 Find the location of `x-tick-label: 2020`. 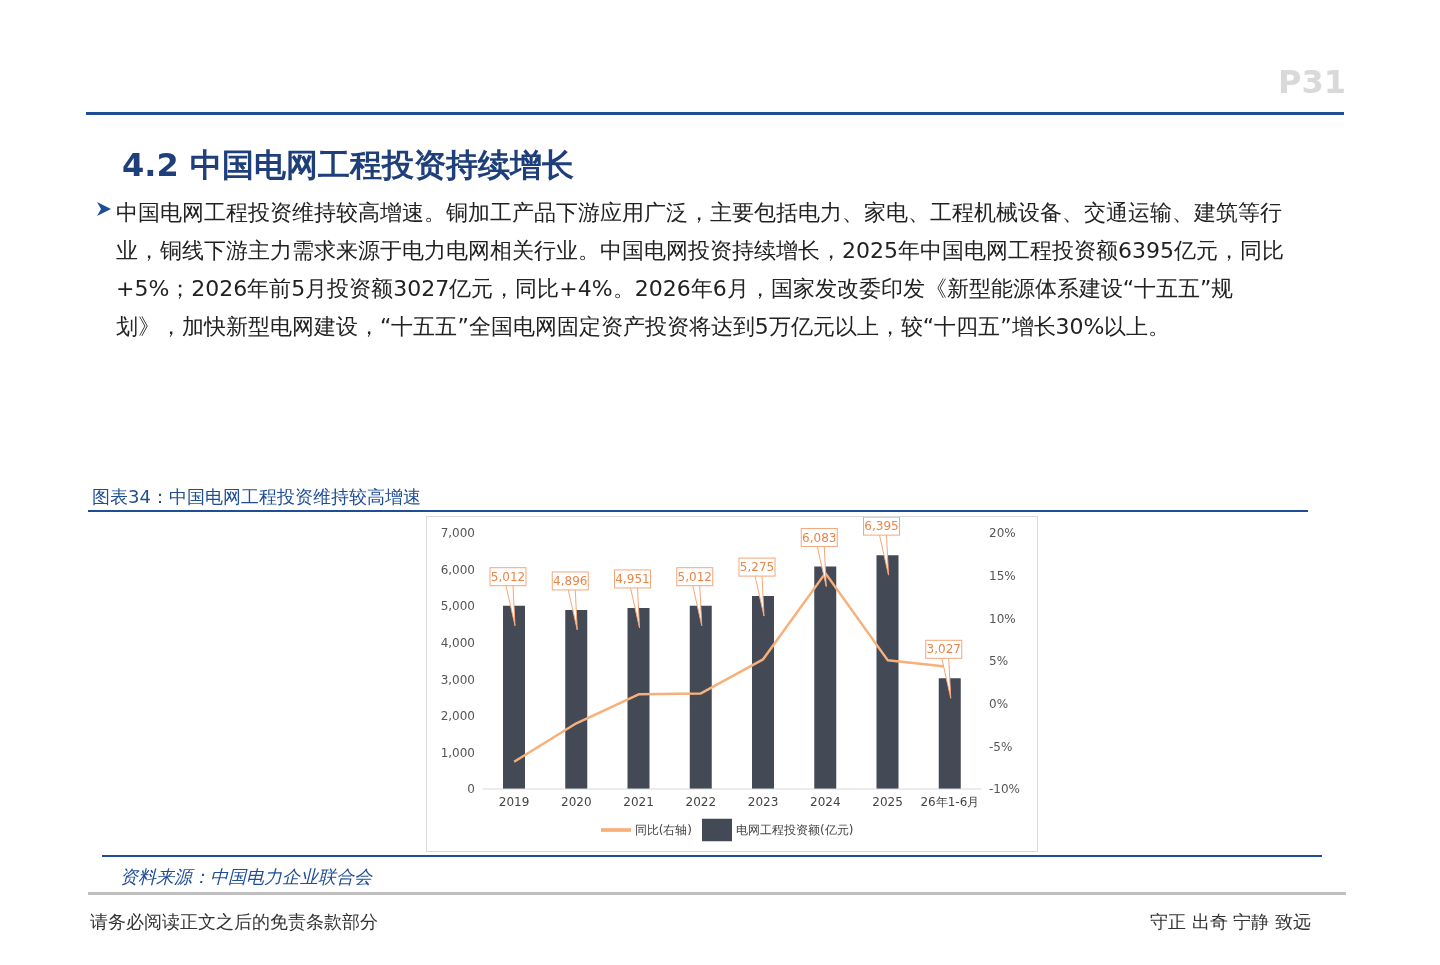

x-tick-label: 2020 is located at coordinates (576, 801).